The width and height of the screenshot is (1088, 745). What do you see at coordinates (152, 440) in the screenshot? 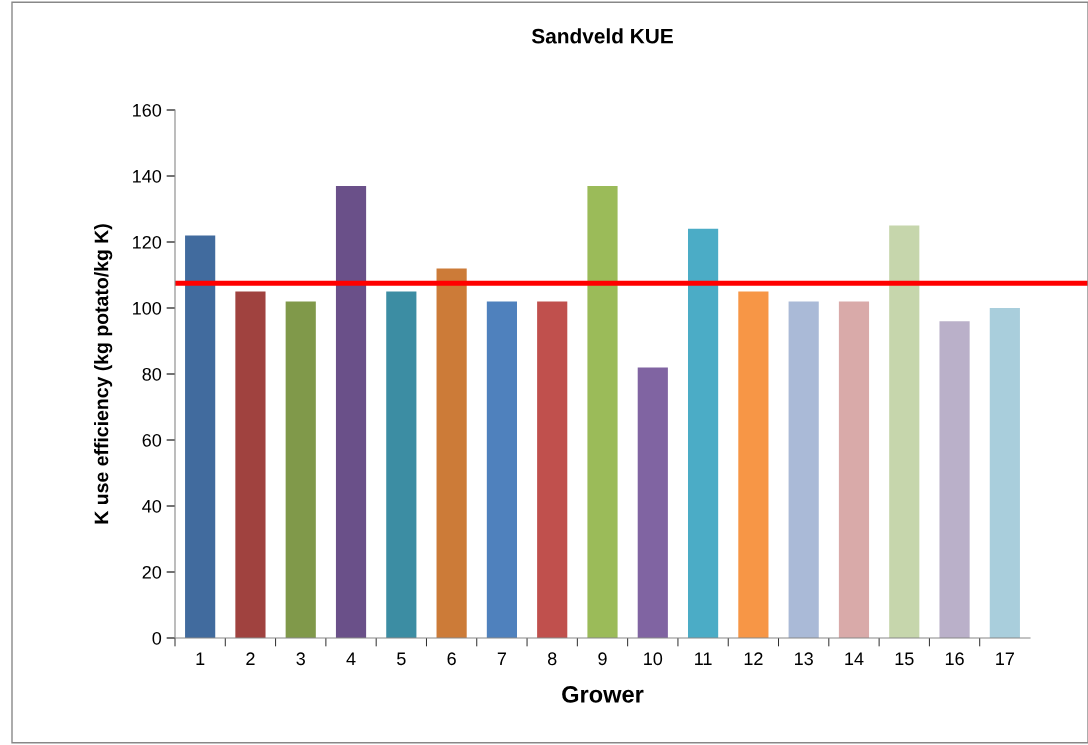
I see `y-tick-label: 60` at bounding box center [152, 440].